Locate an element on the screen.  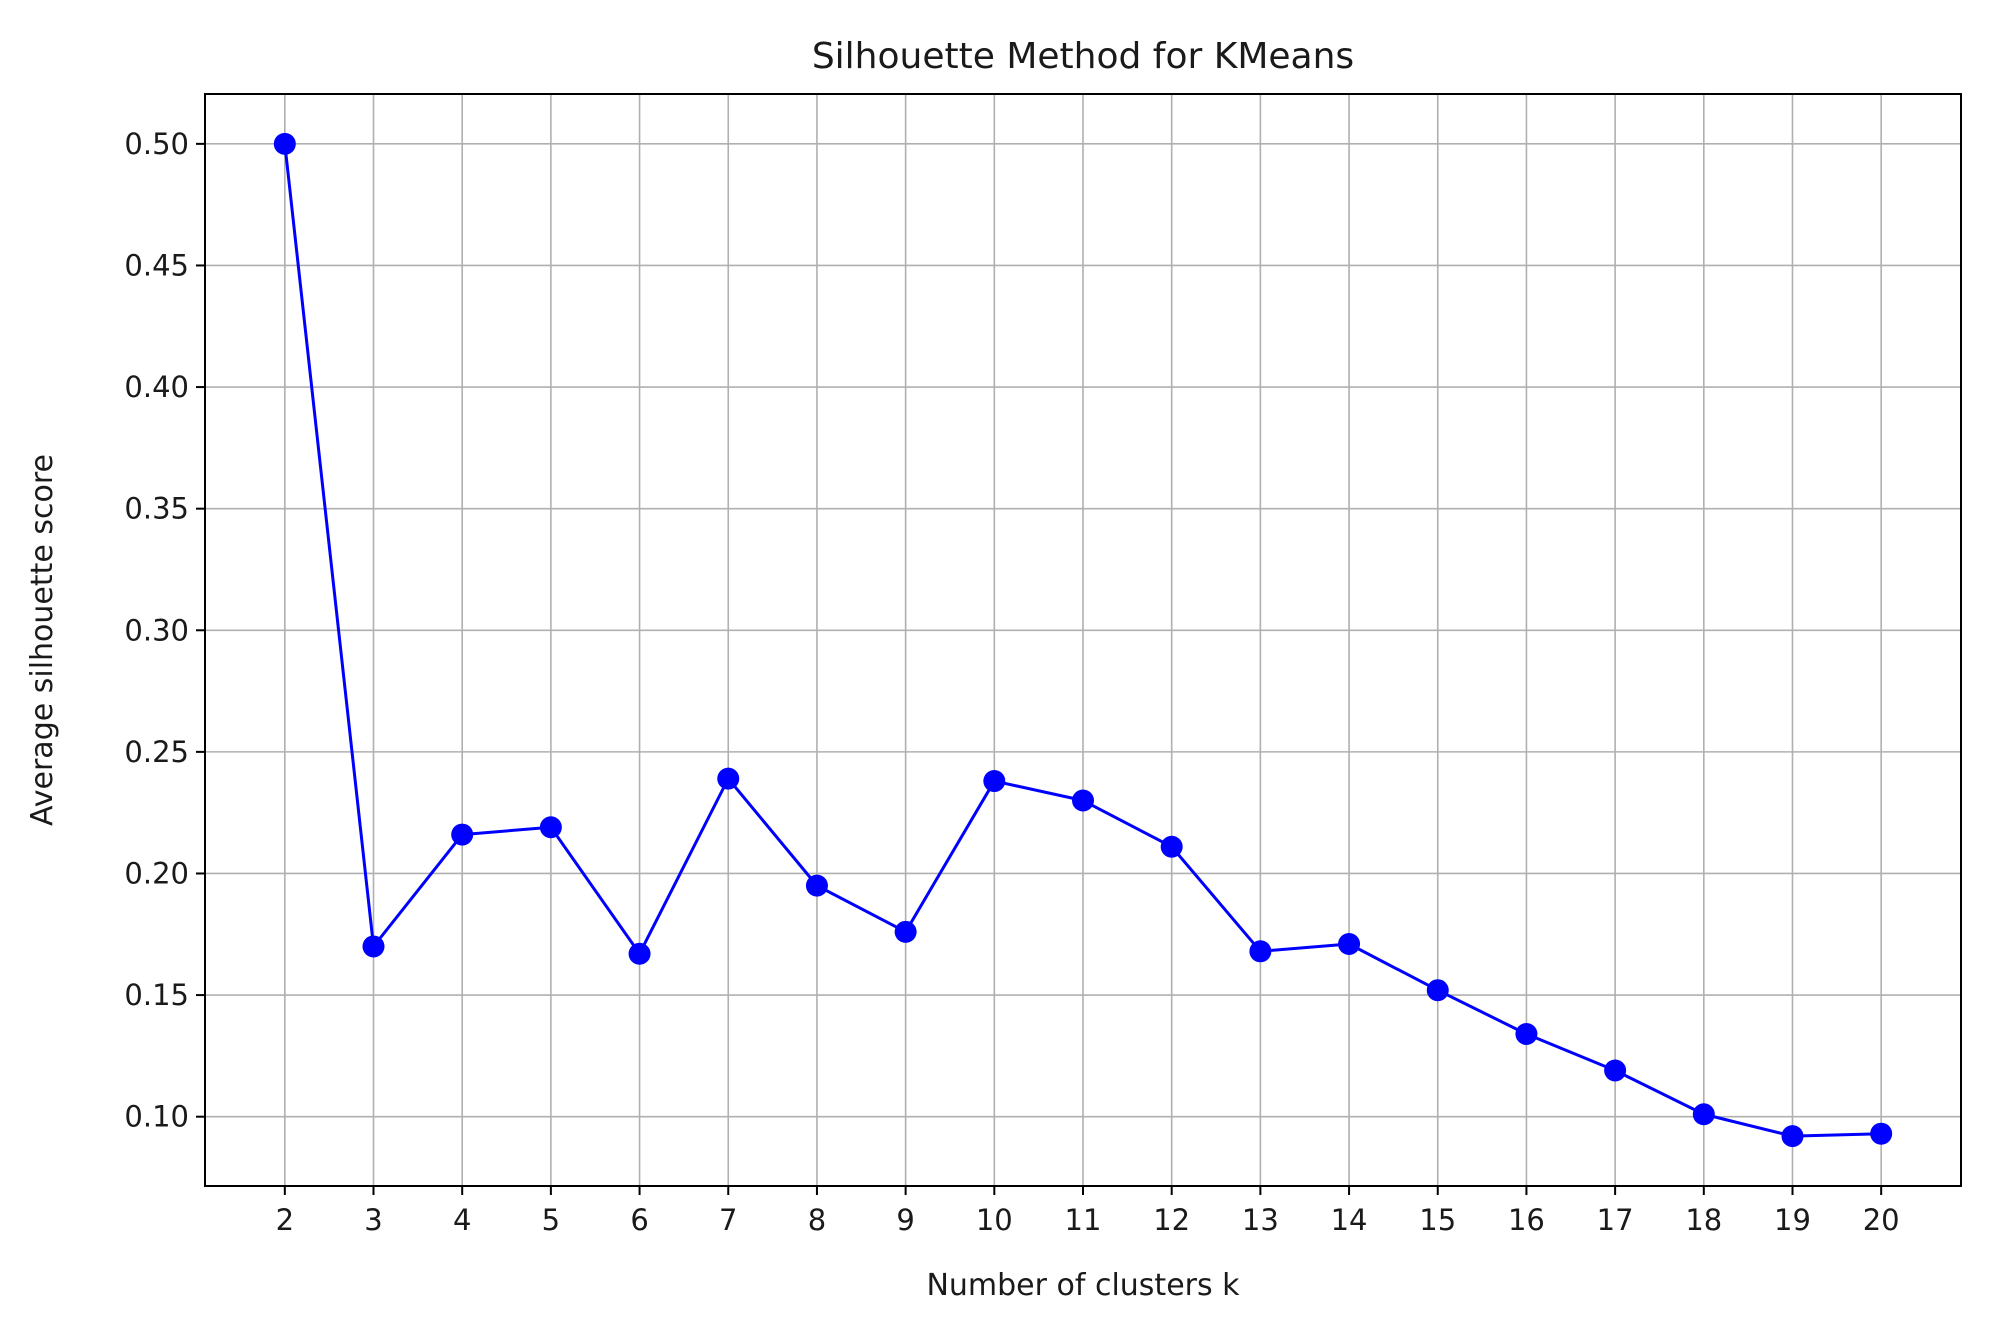
y-tick-label: 0.25 is located at coordinates (156, 752).